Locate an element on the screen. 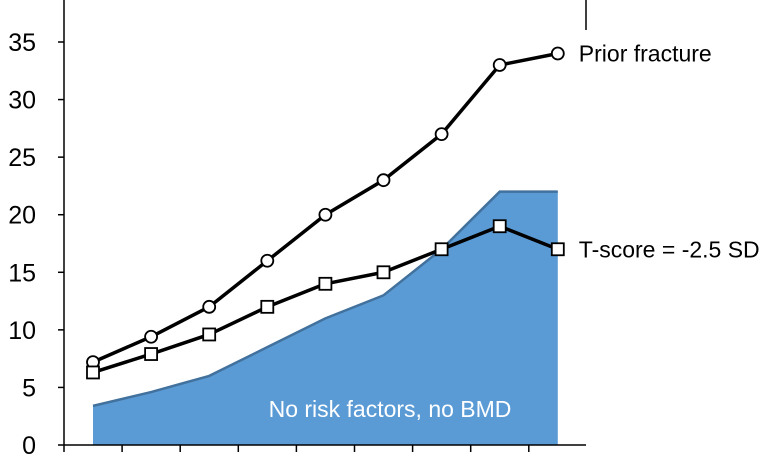 The image size is (780, 470). y-tick-label: 35 is located at coordinates (22, 43).